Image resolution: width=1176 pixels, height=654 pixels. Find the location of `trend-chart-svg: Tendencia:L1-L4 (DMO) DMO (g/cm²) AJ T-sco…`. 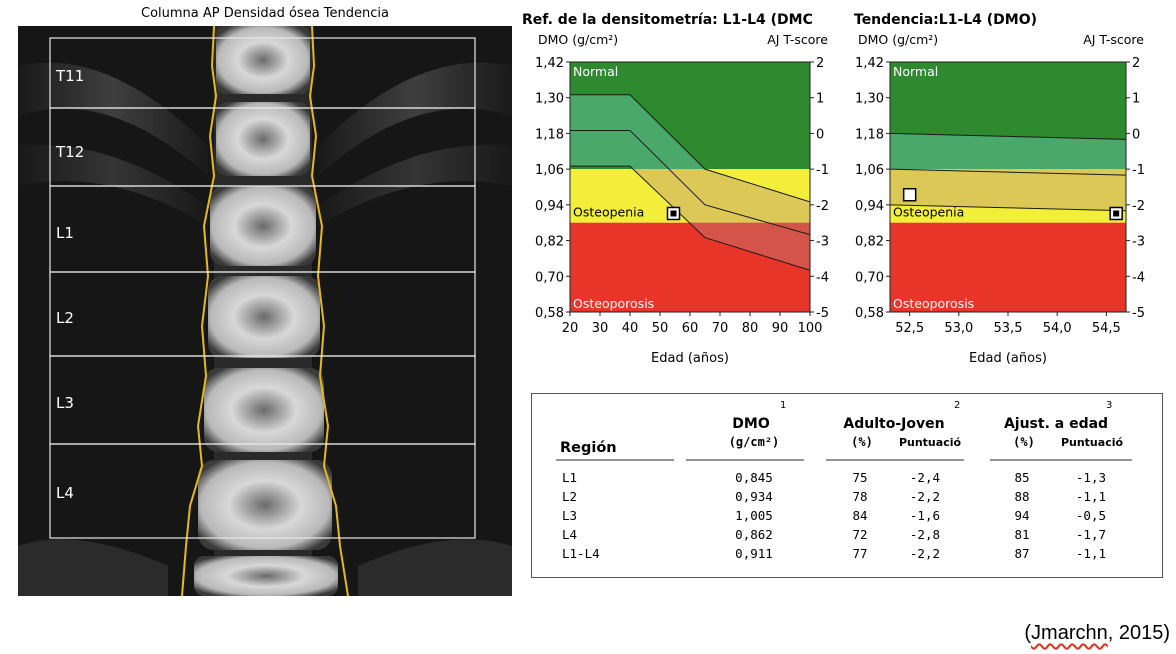

trend-chart-svg: Tendencia:L1-L4 (DMO) DMO (g/cm²) AJ T-sco… is located at coordinates (999, 189).